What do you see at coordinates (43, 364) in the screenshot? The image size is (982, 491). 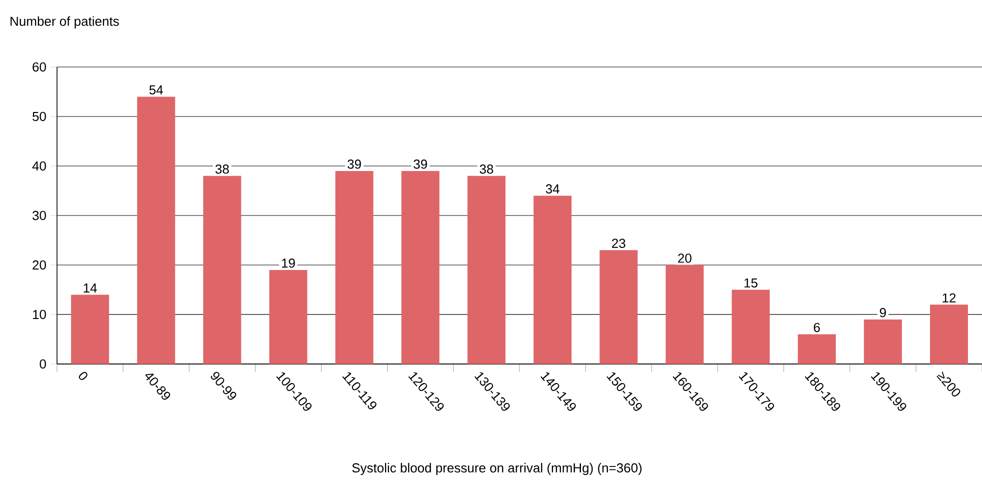 I see `y-tick-label: 0` at bounding box center [43, 364].